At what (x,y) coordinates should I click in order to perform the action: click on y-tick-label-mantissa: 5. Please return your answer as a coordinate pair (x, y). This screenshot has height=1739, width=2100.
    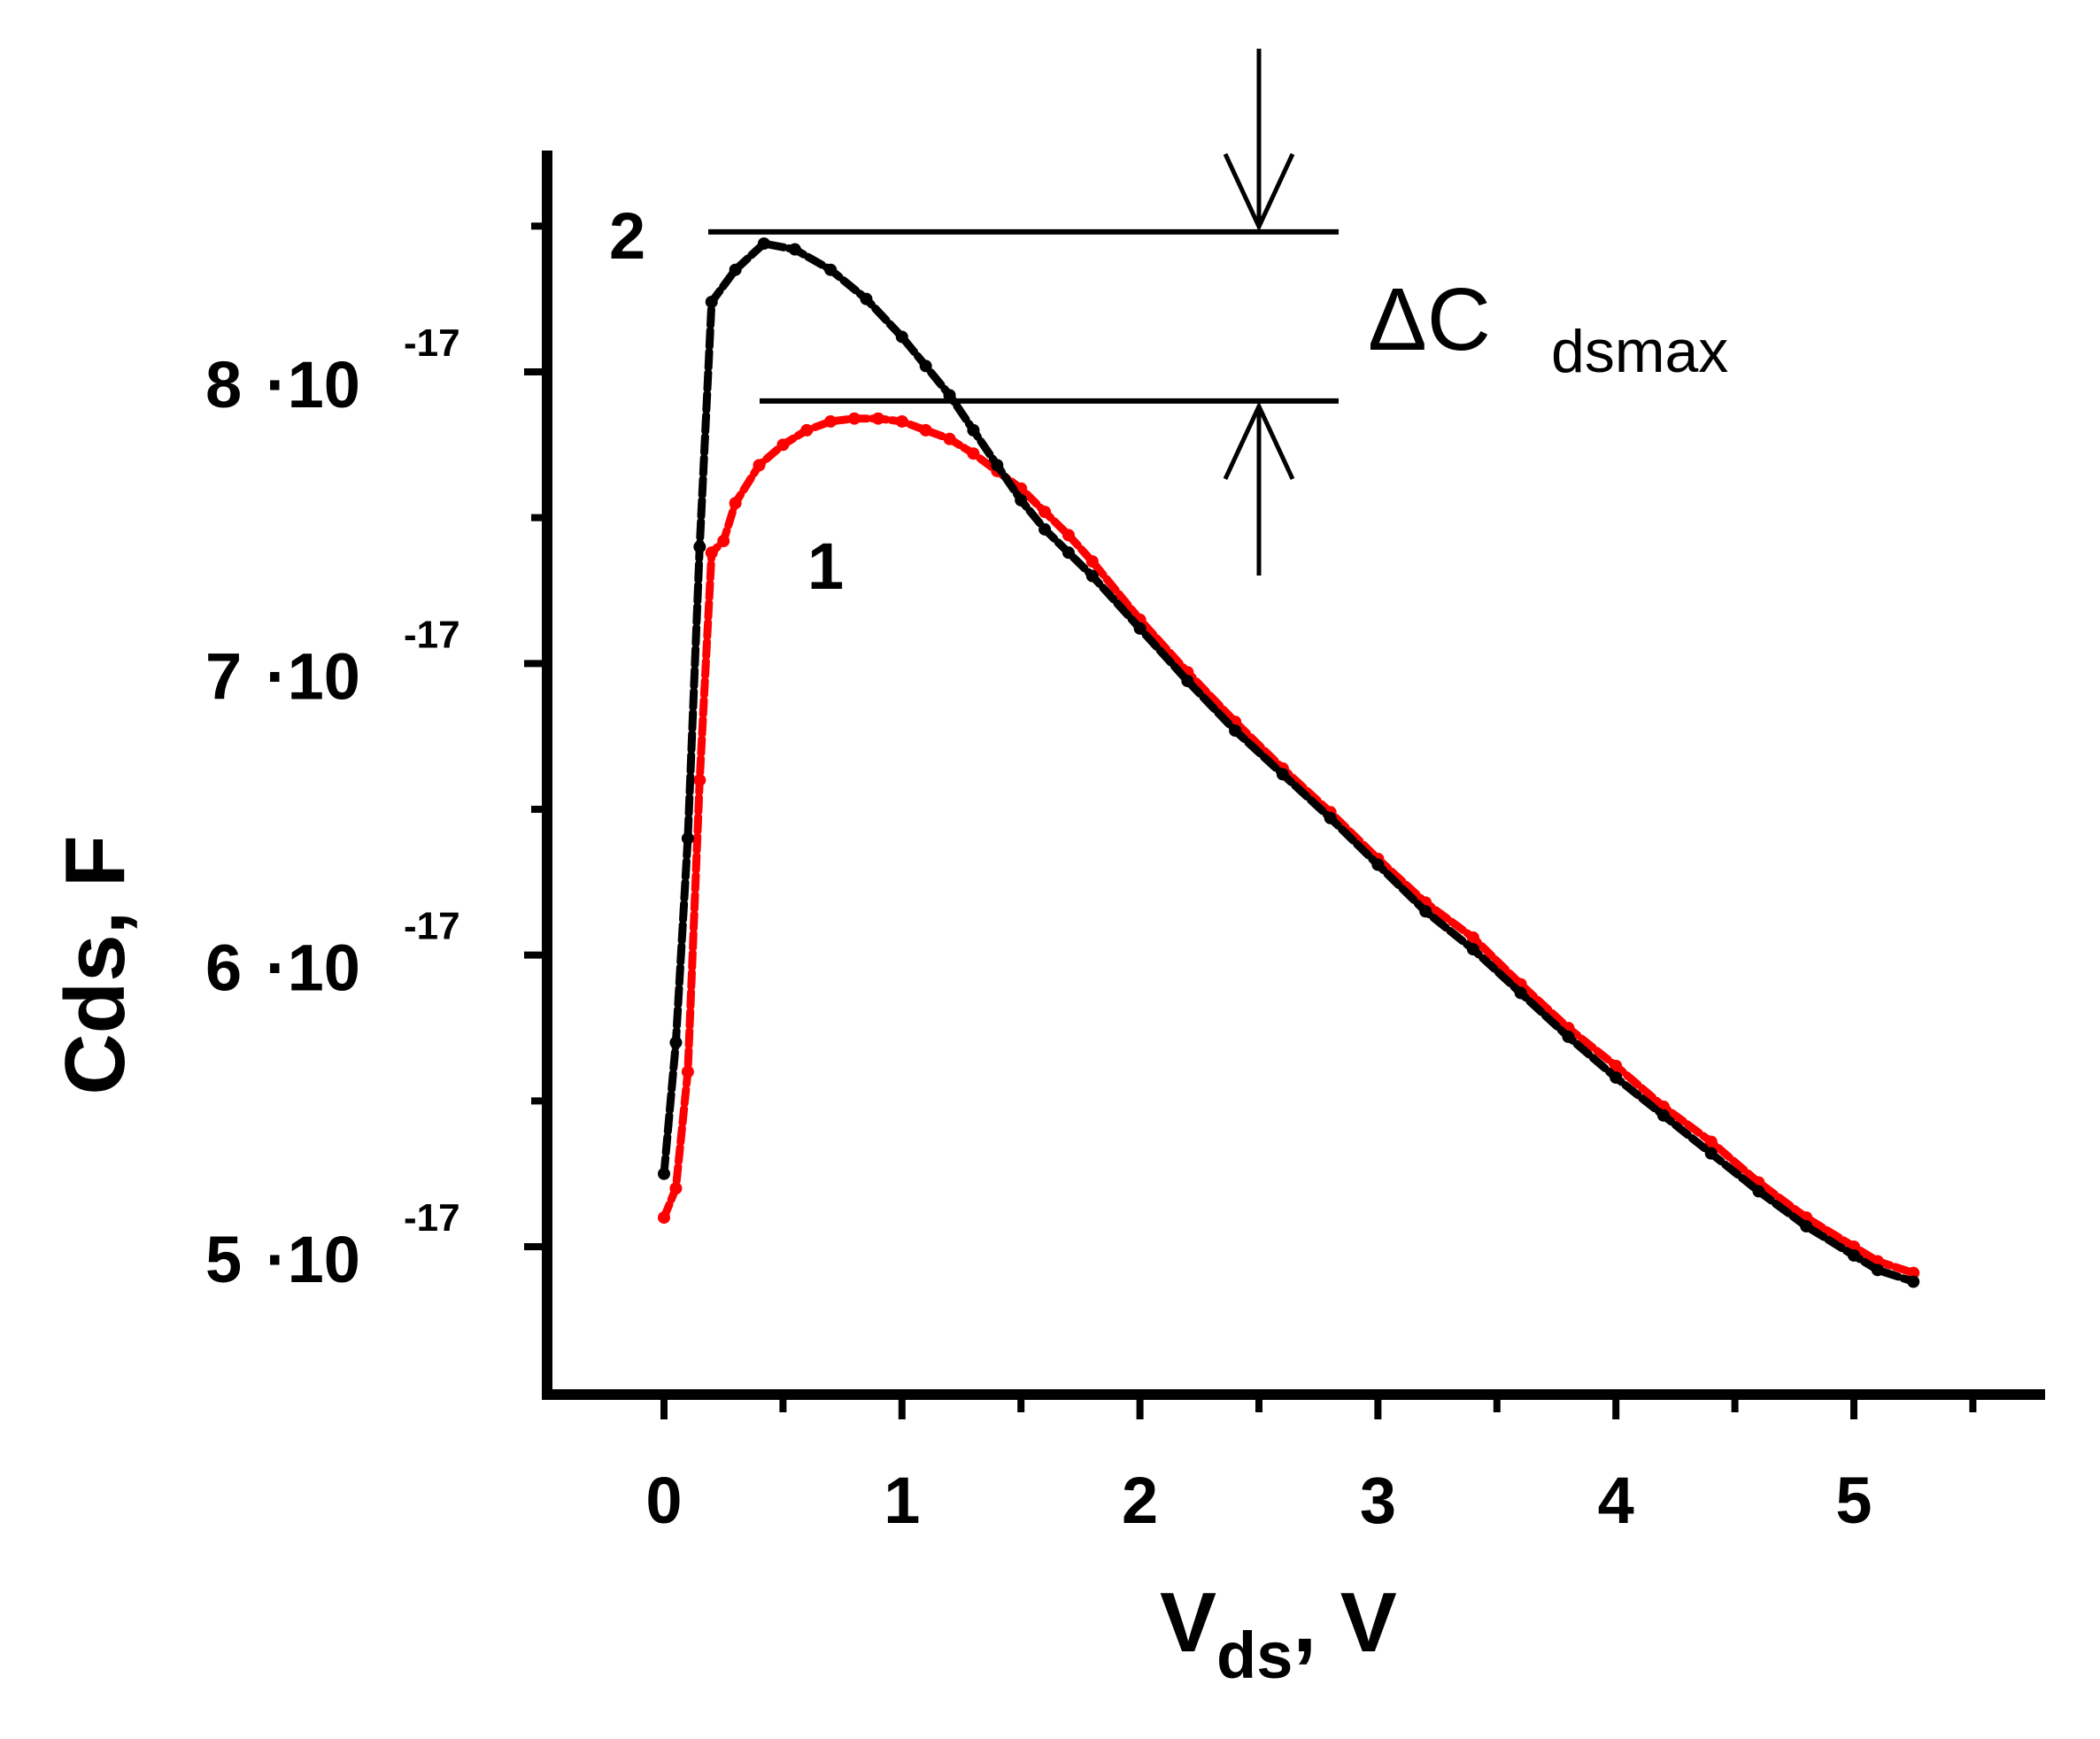
    Looking at the image, I should click on (224, 1259).